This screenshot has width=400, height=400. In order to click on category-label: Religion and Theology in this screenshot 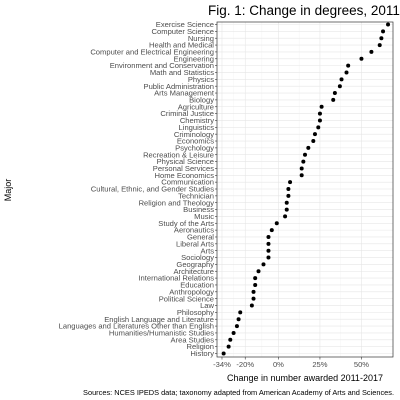, I will do `click(177, 202)`.